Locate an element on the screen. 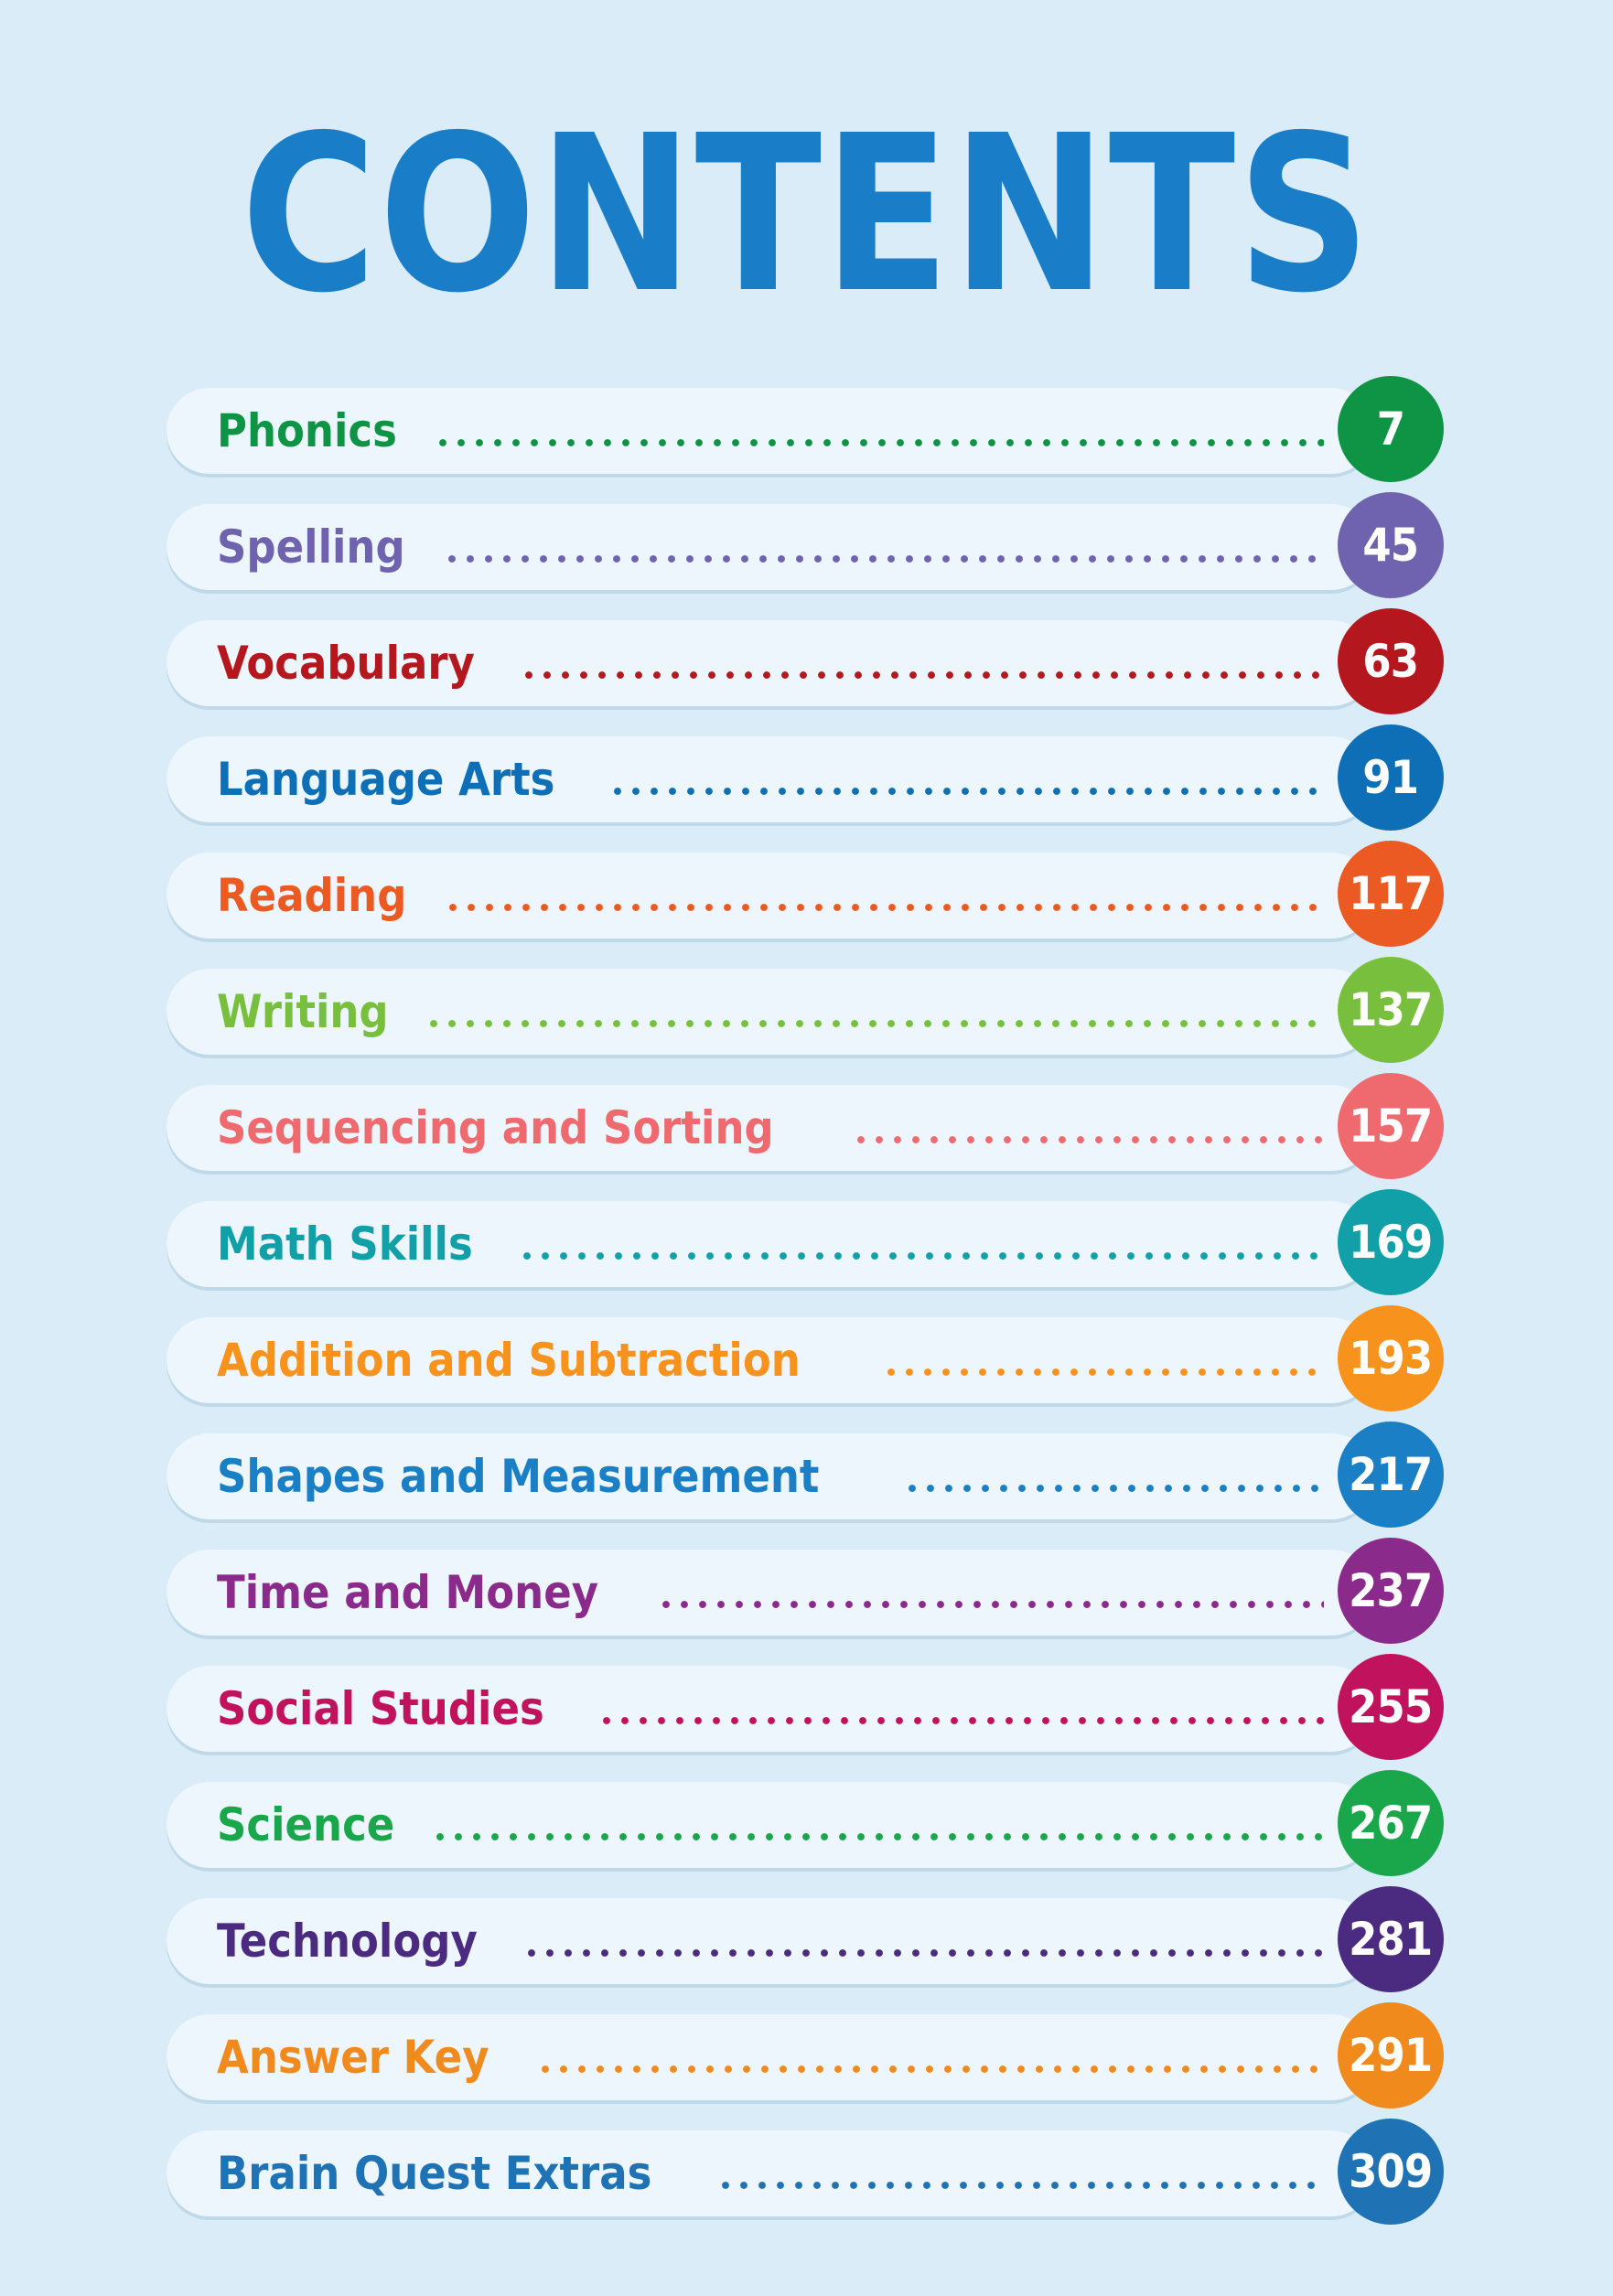  page-number: 157 is located at coordinates (1391, 1126).